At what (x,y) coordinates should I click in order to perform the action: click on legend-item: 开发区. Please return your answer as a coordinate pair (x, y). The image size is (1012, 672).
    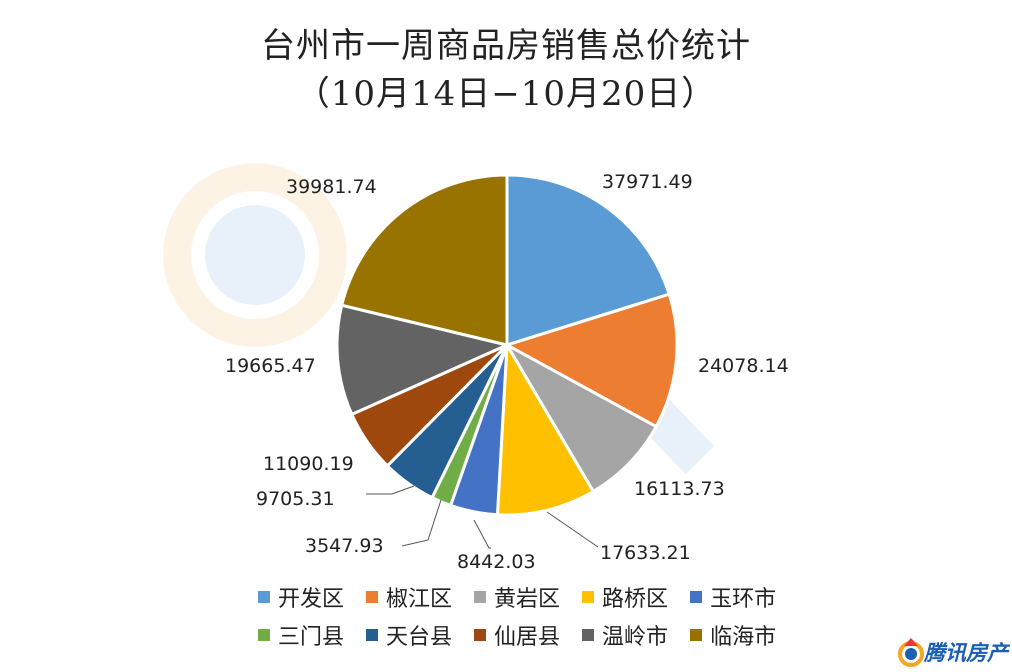
    Looking at the image, I should click on (301, 597).